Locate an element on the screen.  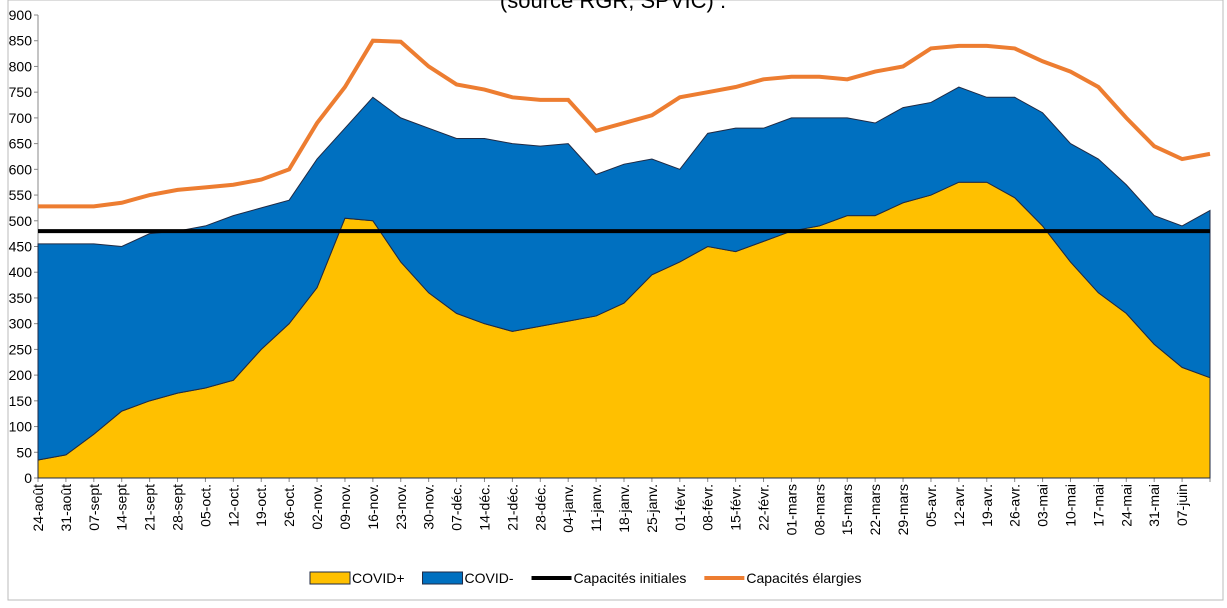
y-tick-label: 750 is located at coordinates (21, 92).